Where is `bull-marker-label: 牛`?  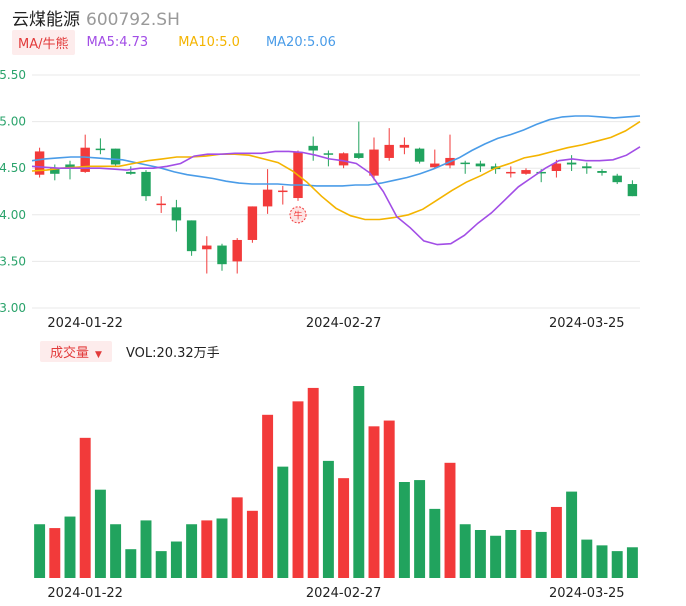
bull-marker-label: 牛 is located at coordinates (297, 215).